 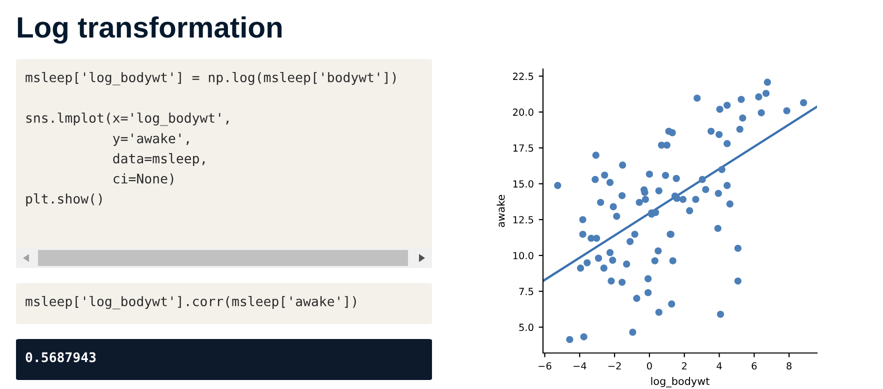 What do you see at coordinates (523, 112) in the screenshot?
I see `y-tick-label: 20.0` at bounding box center [523, 112].